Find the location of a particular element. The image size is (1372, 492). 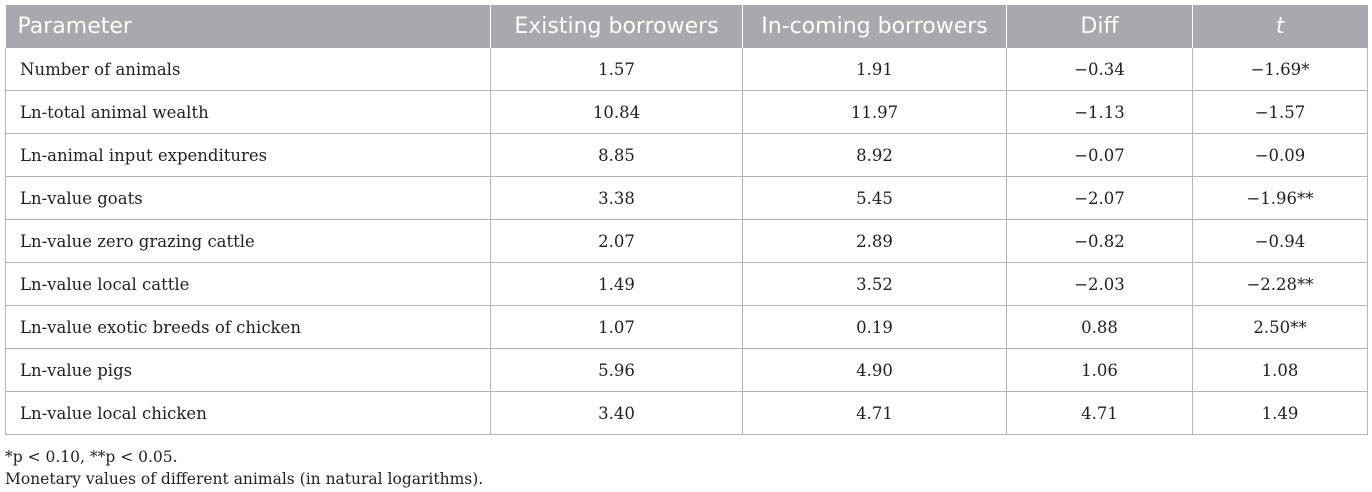

table-row: Ln-value goats 3.38 5.45 −2.07 −1.96** is located at coordinates (686, 198).